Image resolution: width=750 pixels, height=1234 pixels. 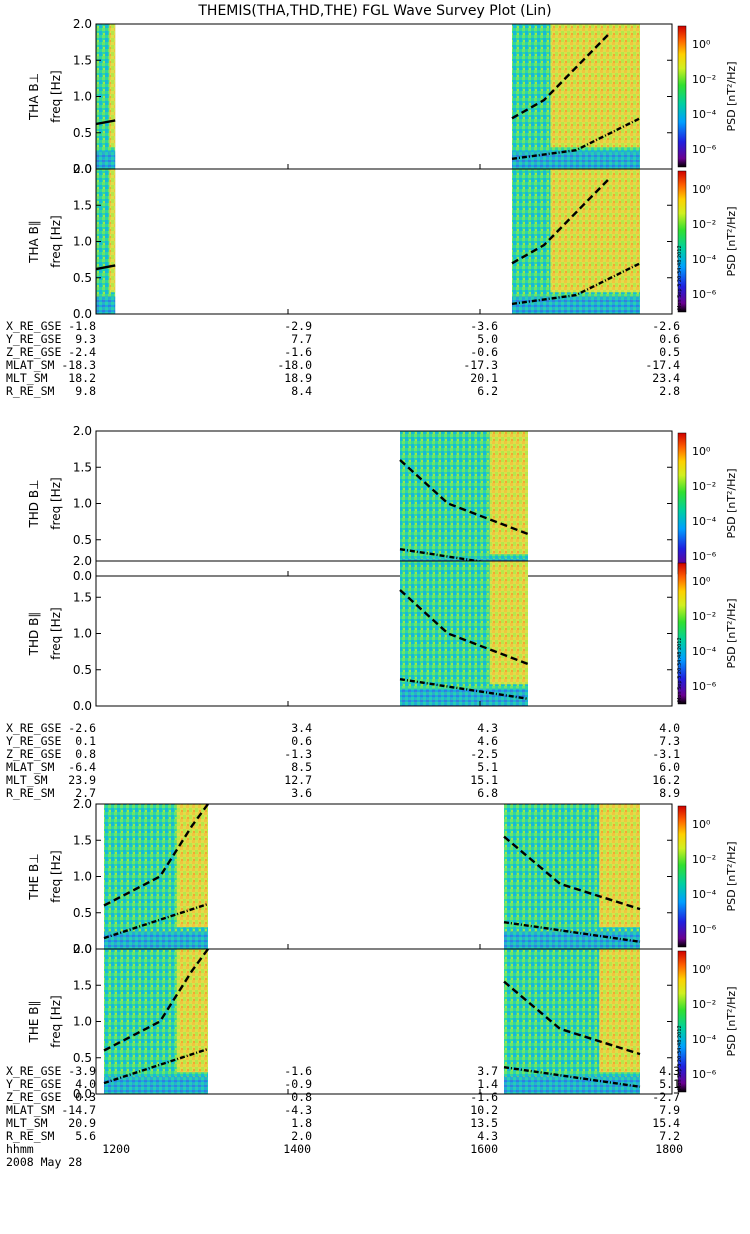 What do you see at coordinates (487, 391) in the screenshot?
I see `ephemeris-value: 6.2` at bounding box center [487, 391].